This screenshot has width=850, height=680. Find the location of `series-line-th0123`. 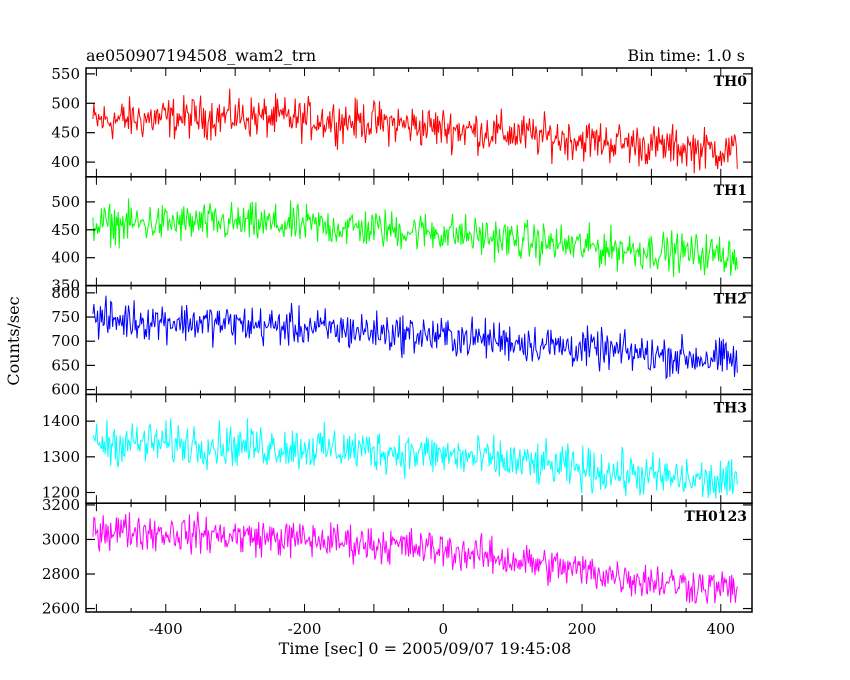

series-line-th0123 is located at coordinates (415, 557).